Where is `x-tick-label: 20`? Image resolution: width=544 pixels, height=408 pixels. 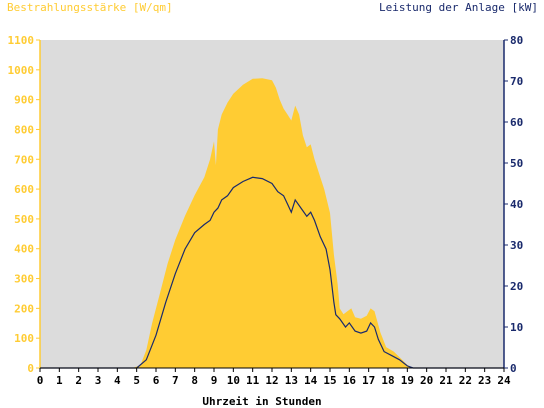 x-tick-label: 20 is located at coordinates (426, 380).